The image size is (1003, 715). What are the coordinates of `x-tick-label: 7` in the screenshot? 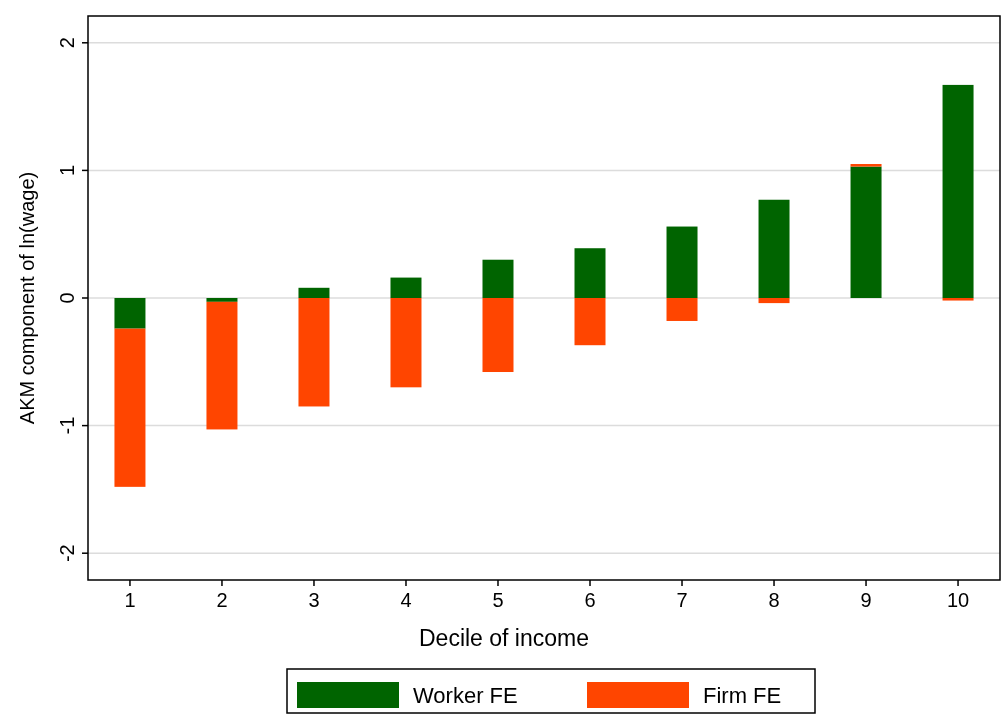 It's located at (682, 600).